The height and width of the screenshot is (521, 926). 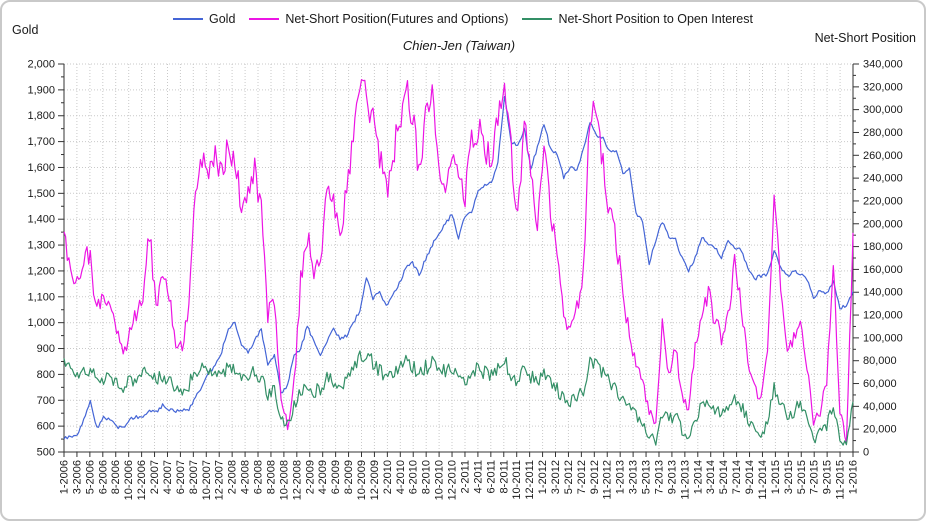 I want to click on legend-item-net-short: Net-Short Position(Futures and Options), so click(x=378, y=19).